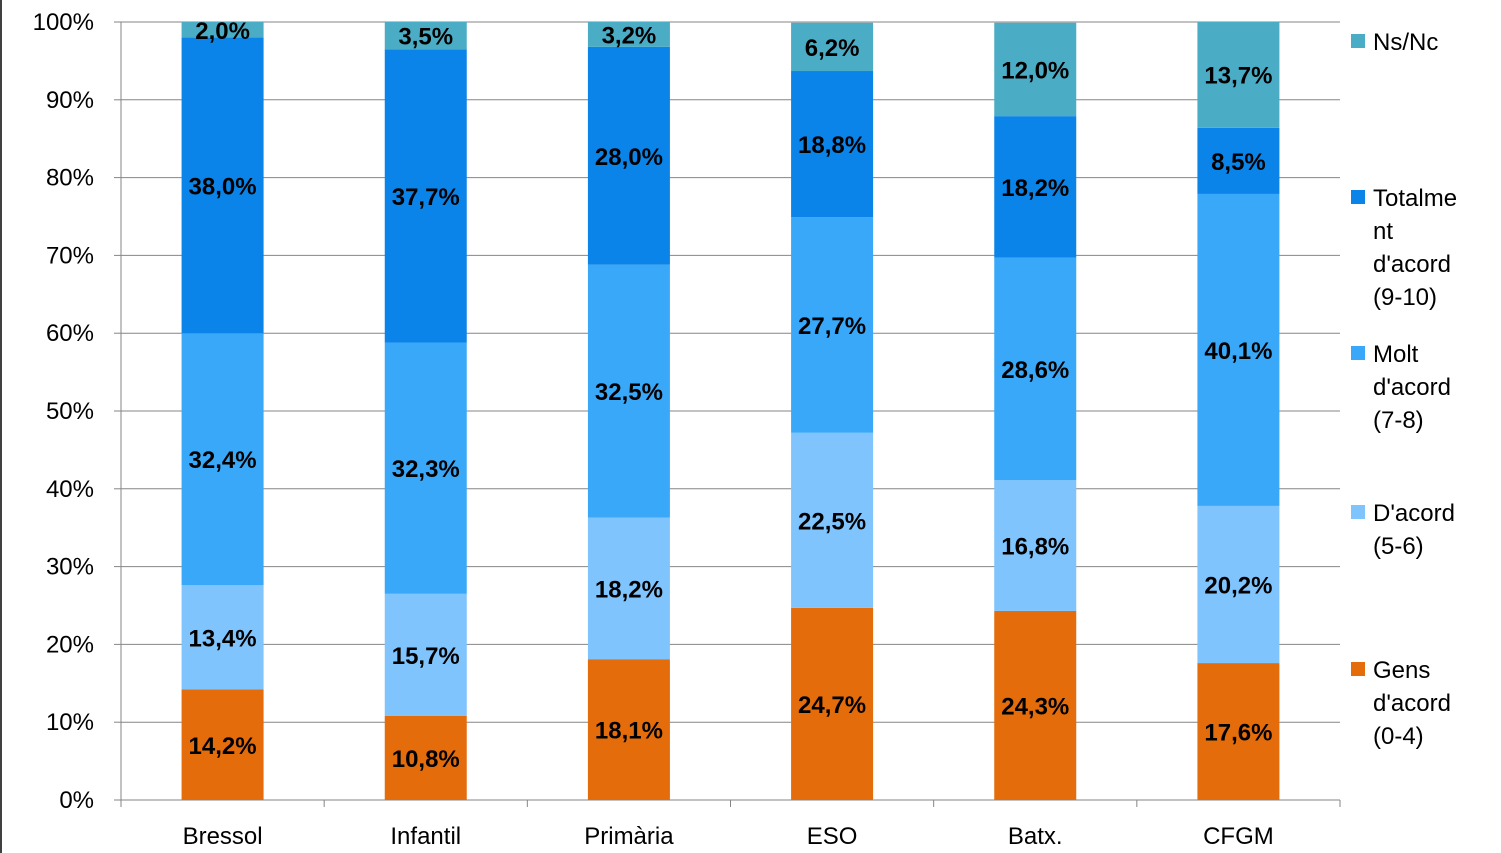  I want to click on data-label: 10,8%, so click(426, 759).